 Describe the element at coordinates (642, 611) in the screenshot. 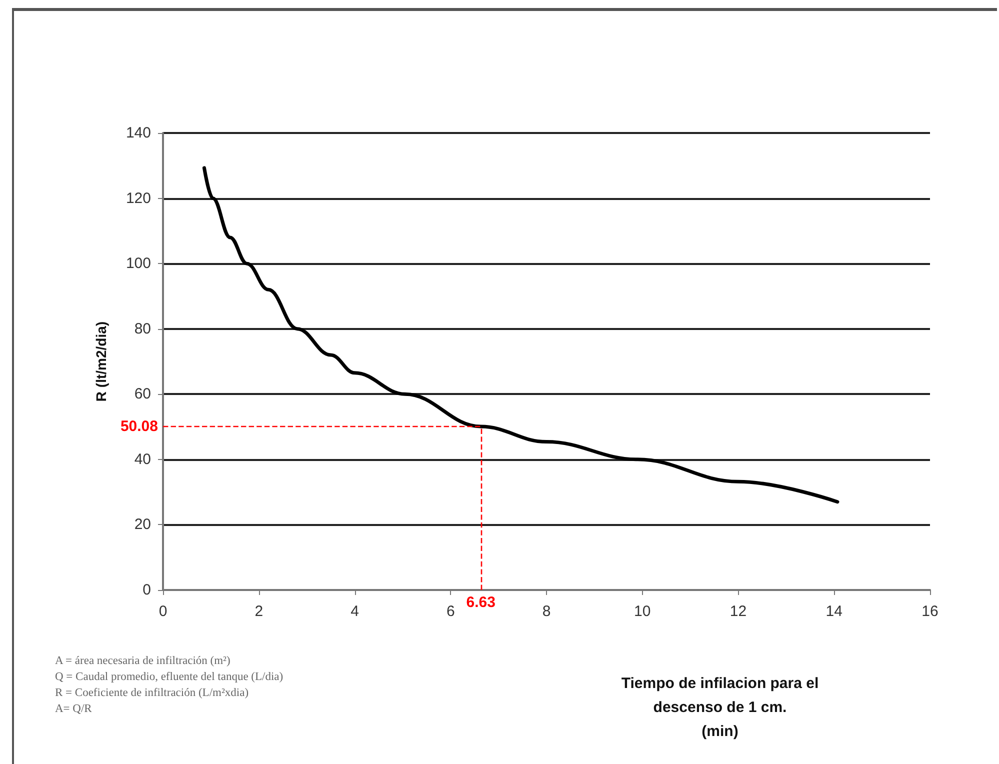

I see `x-tick-label: 10` at that location.